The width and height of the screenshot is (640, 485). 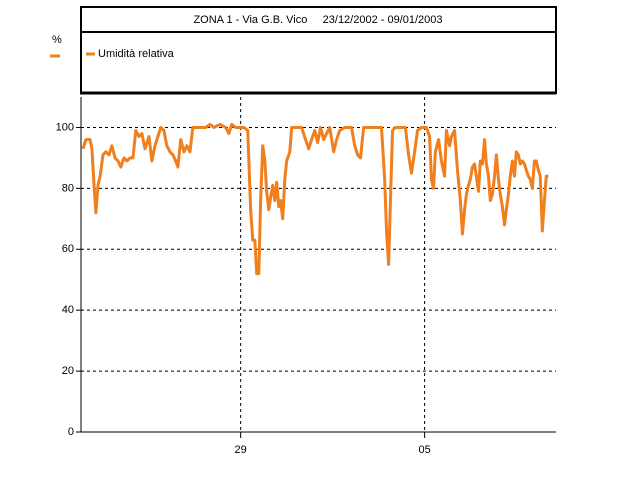 What do you see at coordinates (68, 249) in the screenshot?
I see `y-tick-label: 60` at bounding box center [68, 249].